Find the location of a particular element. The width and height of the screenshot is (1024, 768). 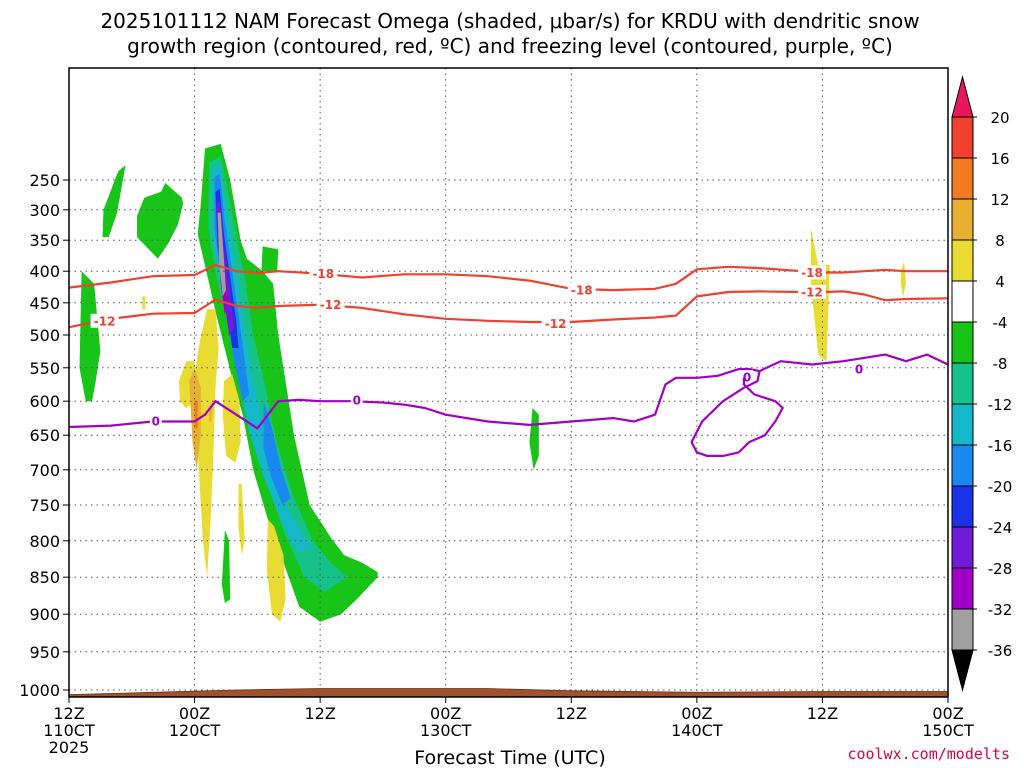

y-tick-label-650: 650 is located at coordinates (44, 435).